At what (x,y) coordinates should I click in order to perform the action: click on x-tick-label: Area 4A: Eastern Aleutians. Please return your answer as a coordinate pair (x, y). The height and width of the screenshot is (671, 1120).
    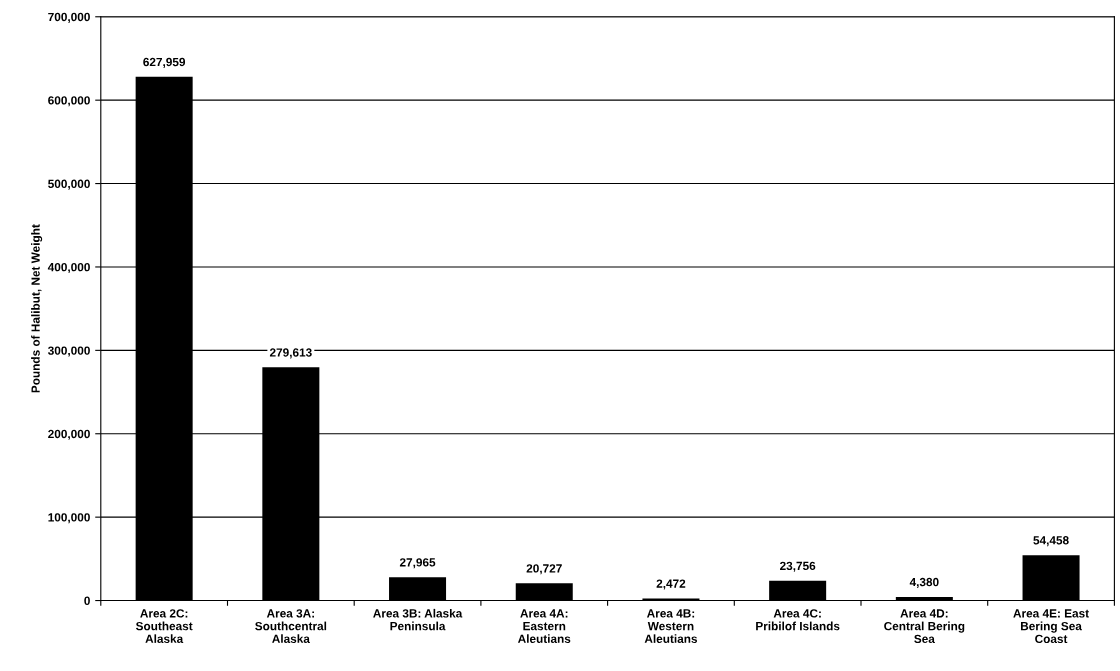
    Looking at the image, I should click on (544, 626).